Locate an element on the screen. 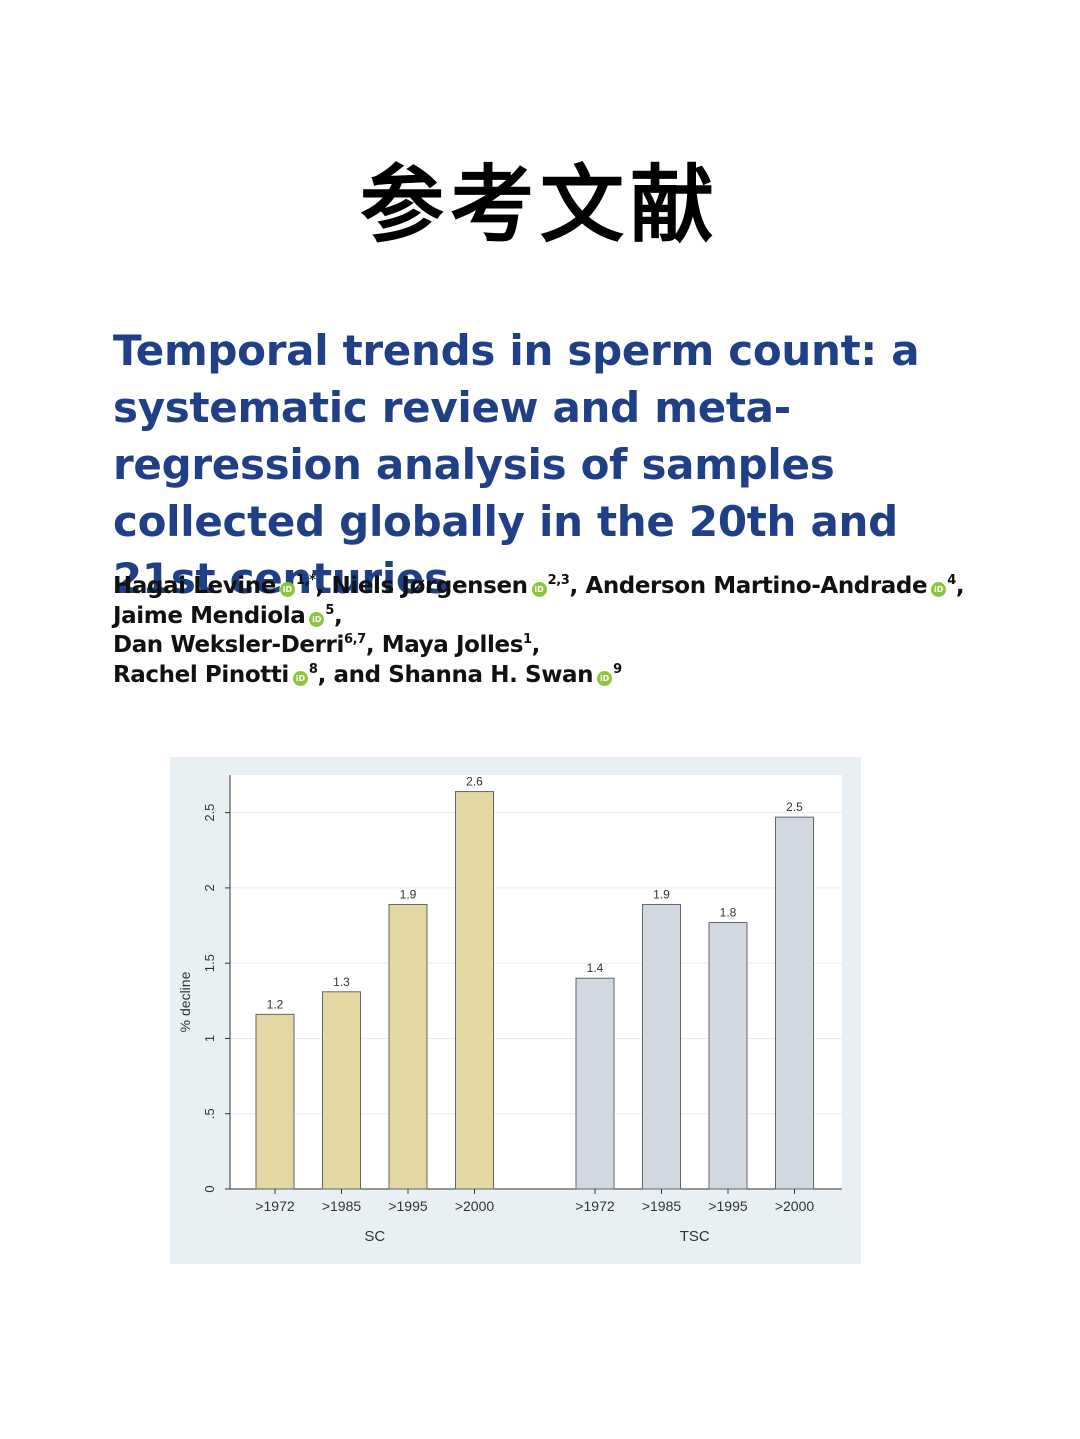  group-label: TSC is located at coordinates (695, 1236).